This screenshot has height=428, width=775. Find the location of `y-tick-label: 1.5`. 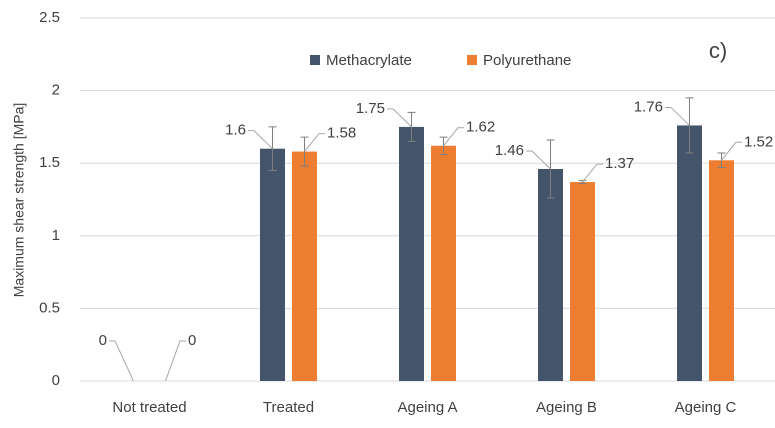

y-tick-label: 1.5 is located at coordinates (49, 162).